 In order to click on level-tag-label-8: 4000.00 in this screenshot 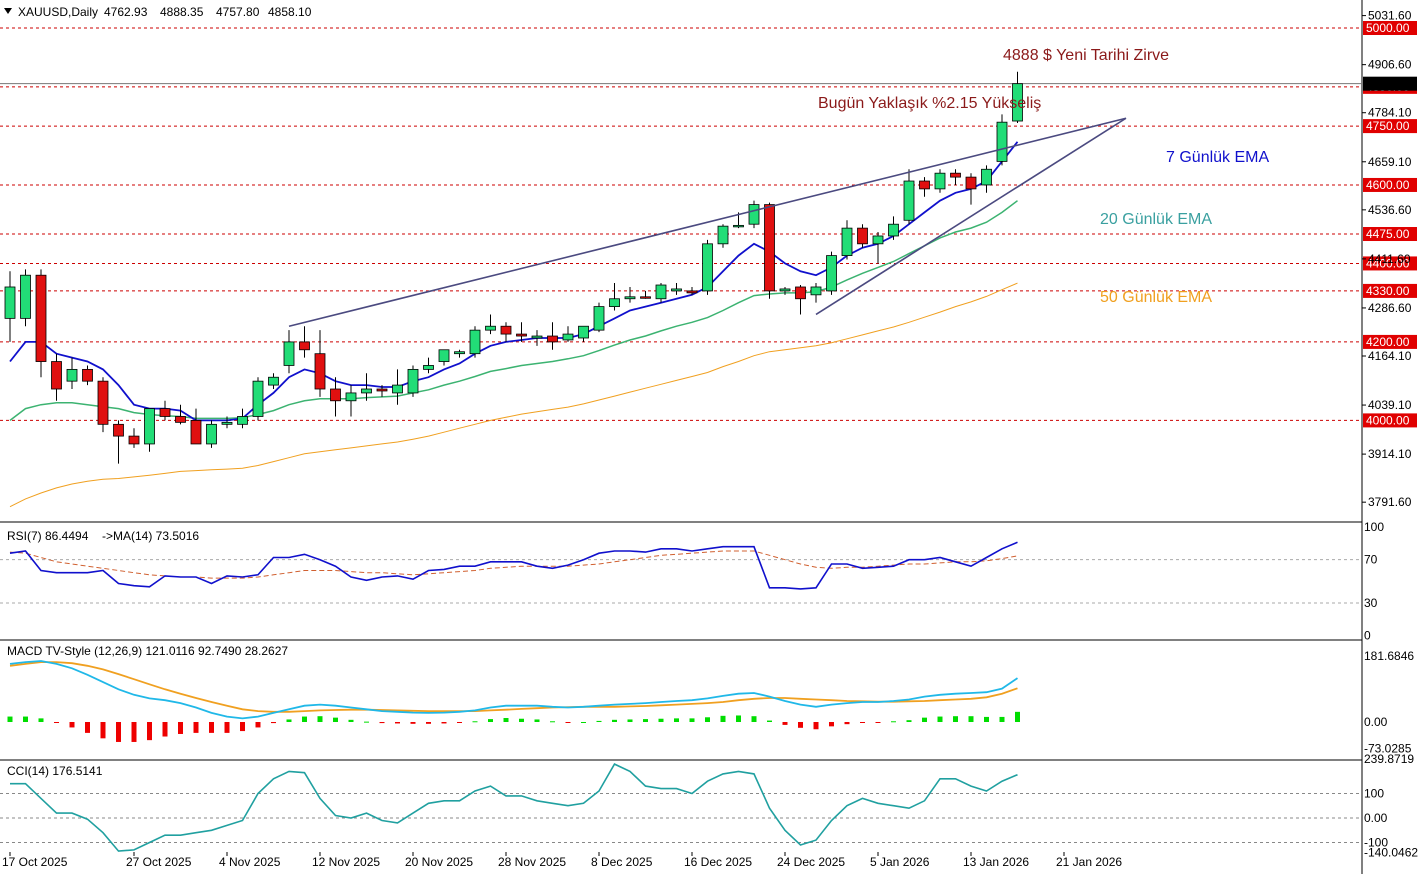, I will do `click(1388, 420)`.